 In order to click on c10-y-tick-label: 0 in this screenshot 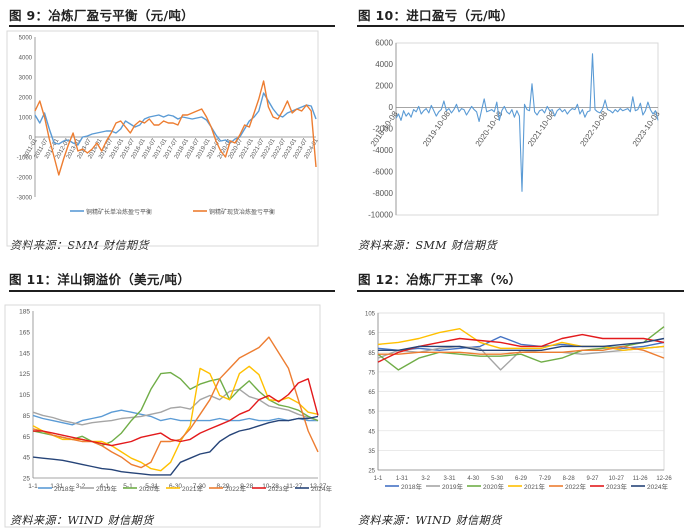, I will do `click(391, 107)`.